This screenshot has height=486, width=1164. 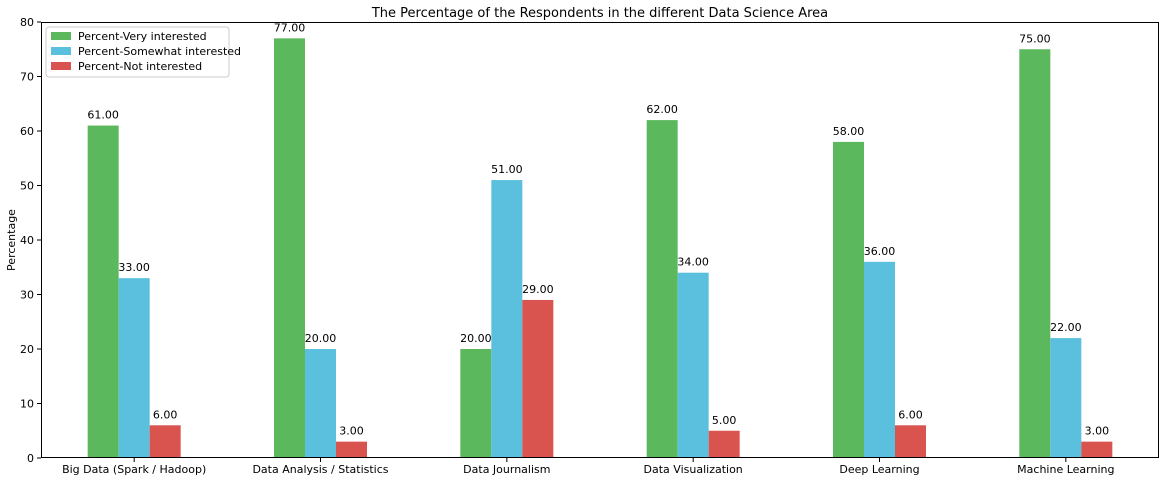 I want to click on value-label-1-2: 77.00, so click(x=290, y=27).